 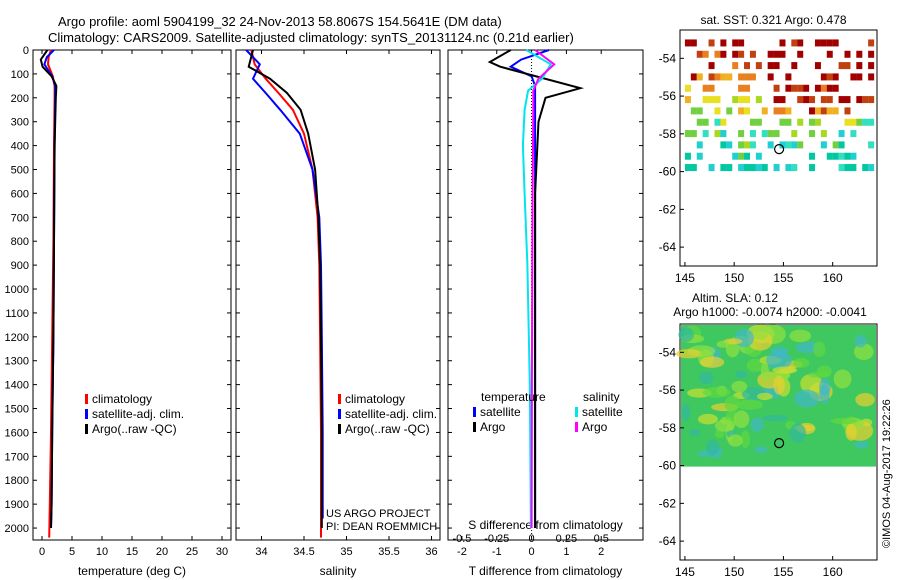 I want to click on x-tick-label: 20, so click(x=162, y=552).